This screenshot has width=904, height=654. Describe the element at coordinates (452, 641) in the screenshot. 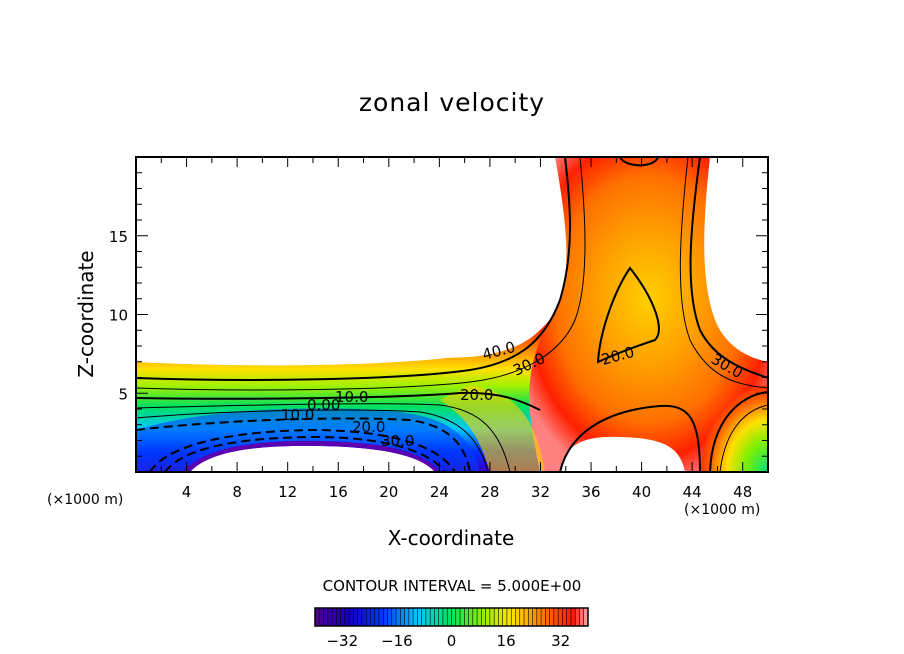

I see `colorbar-tick-label: 0` at that location.